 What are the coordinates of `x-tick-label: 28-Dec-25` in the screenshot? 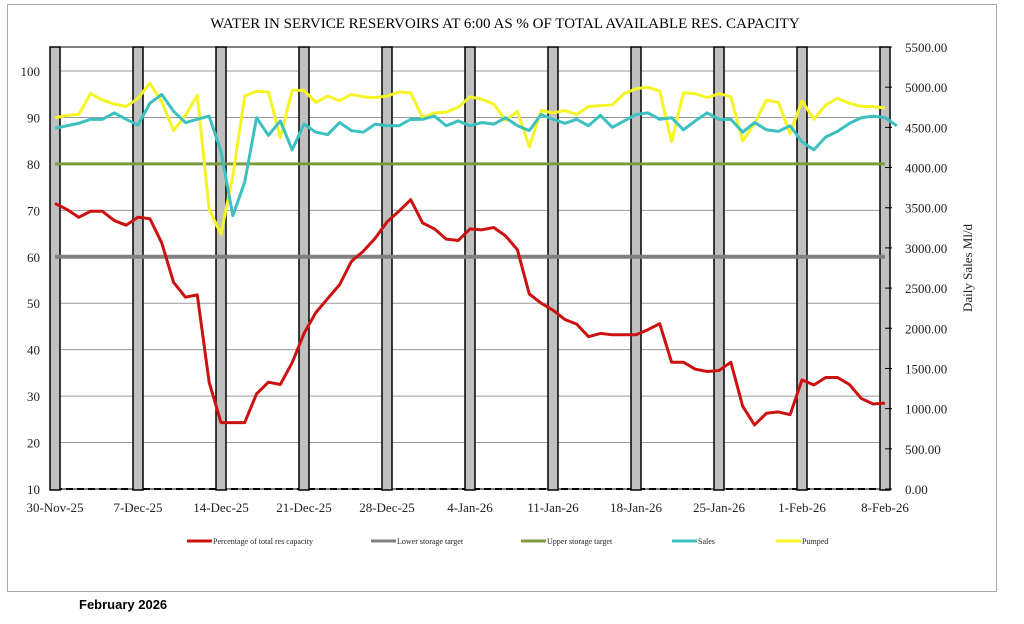 It's located at (387, 507).